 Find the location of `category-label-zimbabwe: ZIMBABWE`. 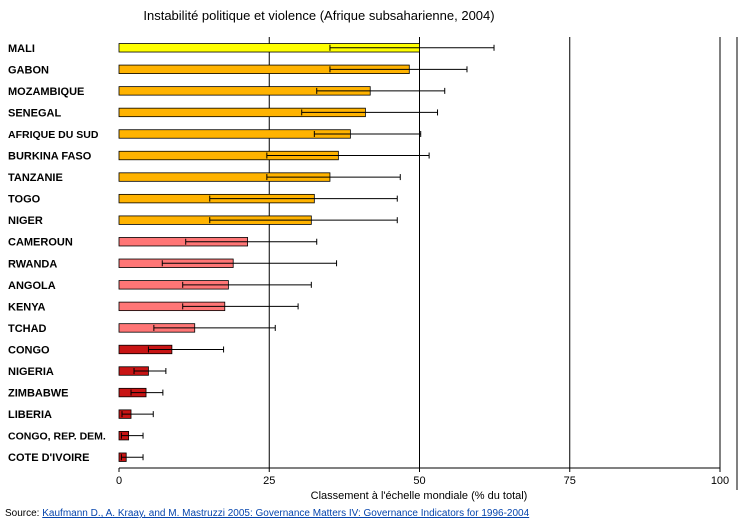

category-label-zimbabwe: ZIMBABWE is located at coordinates (38, 394).